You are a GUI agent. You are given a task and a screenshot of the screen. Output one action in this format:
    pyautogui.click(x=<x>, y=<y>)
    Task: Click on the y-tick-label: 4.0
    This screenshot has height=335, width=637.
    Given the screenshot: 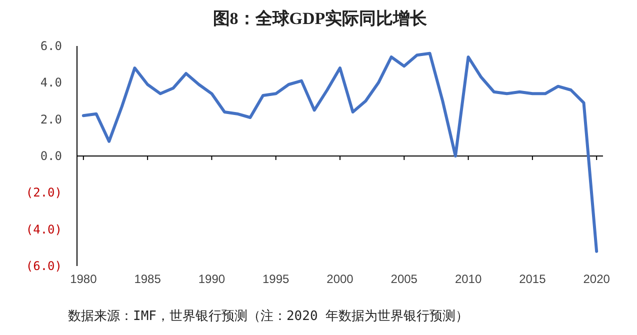 What is the action you would take?
    pyautogui.click(x=51, y=83)
    